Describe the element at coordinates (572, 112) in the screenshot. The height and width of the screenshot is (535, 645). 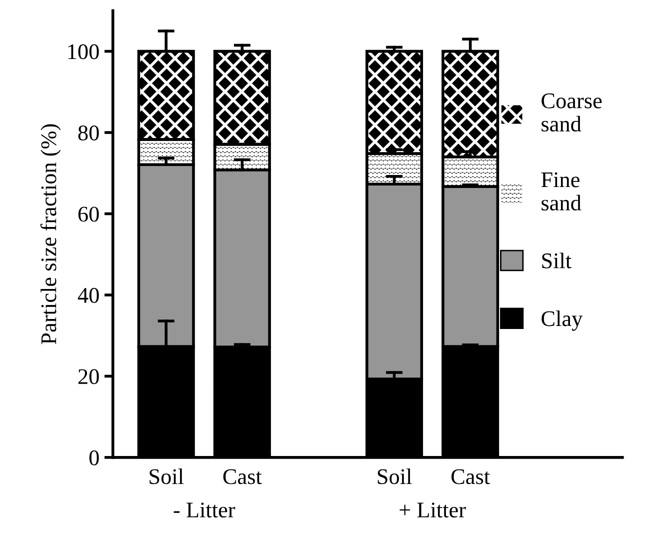
I see `legend-label: Coarse sand` at that location.